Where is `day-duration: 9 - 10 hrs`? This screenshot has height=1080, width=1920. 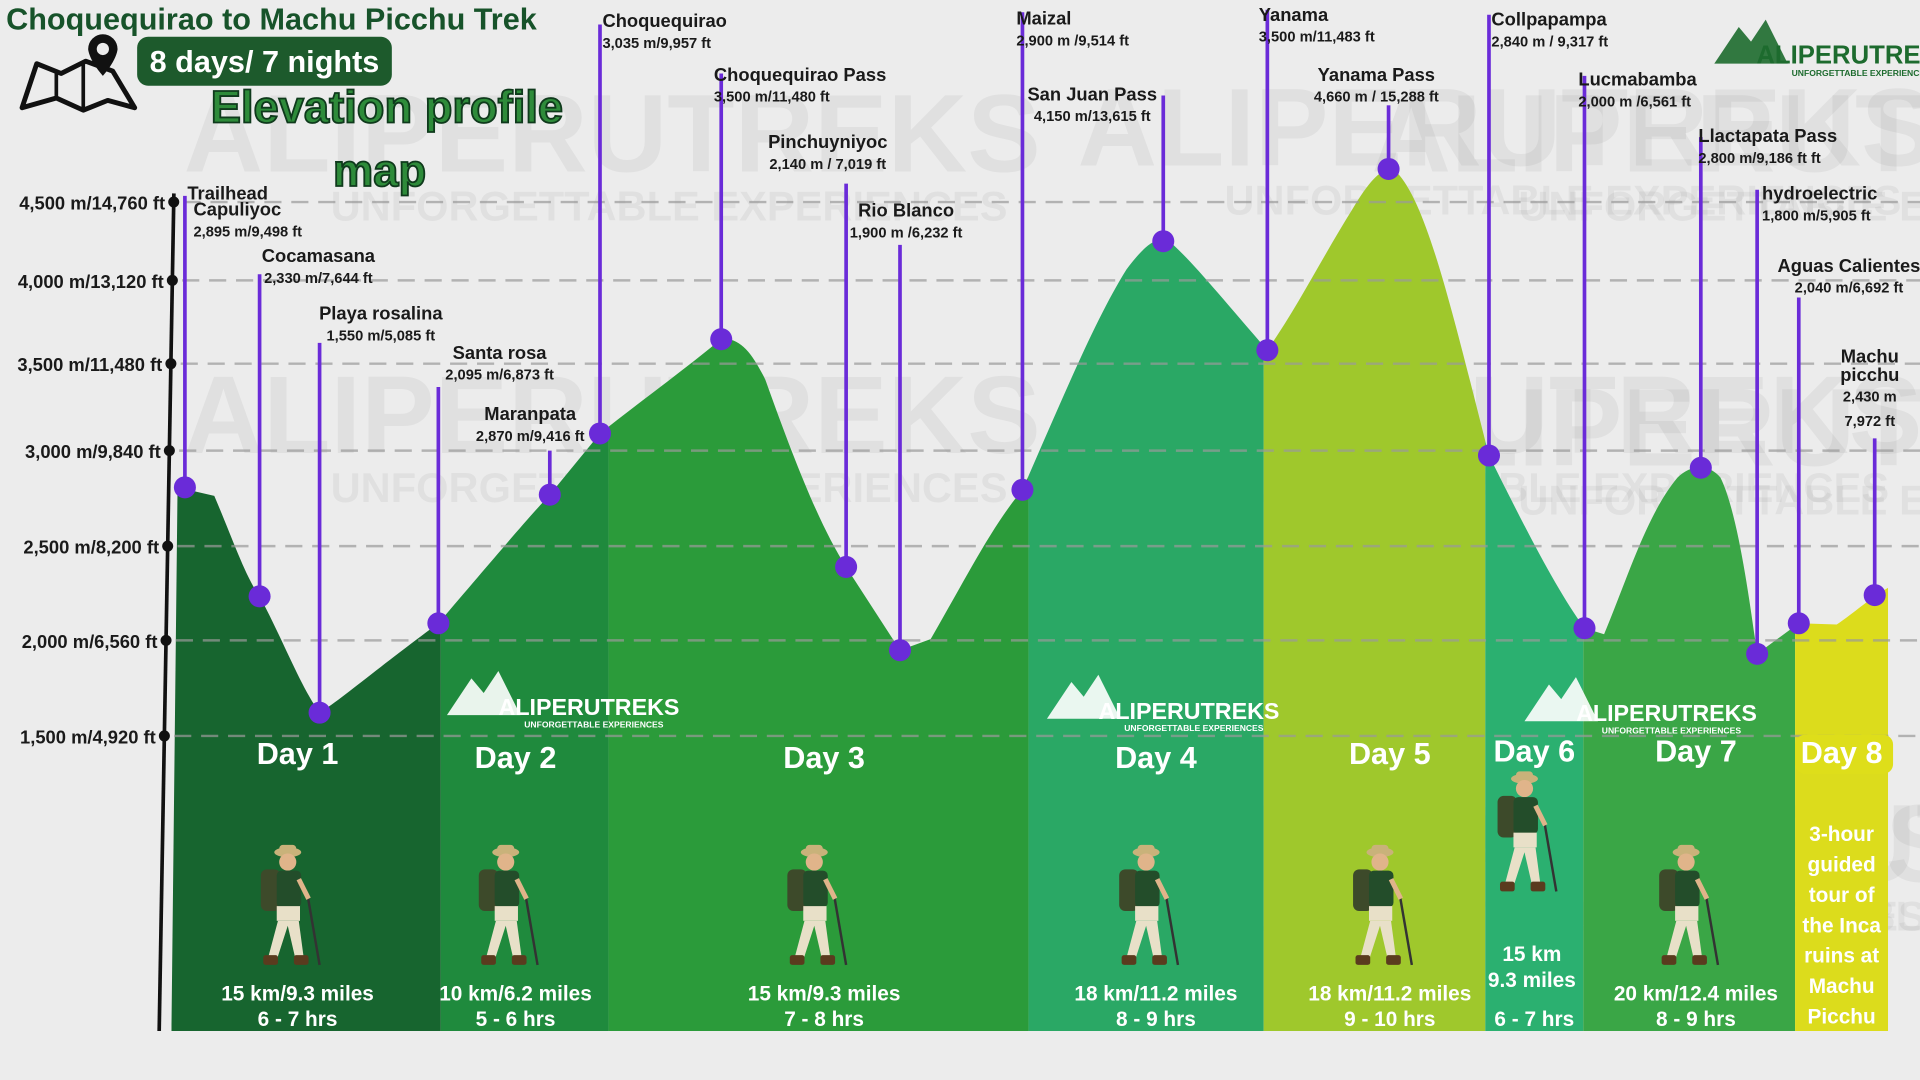 day-duration: 9 - 10 hrs is located at coordinates (1389, 1019).